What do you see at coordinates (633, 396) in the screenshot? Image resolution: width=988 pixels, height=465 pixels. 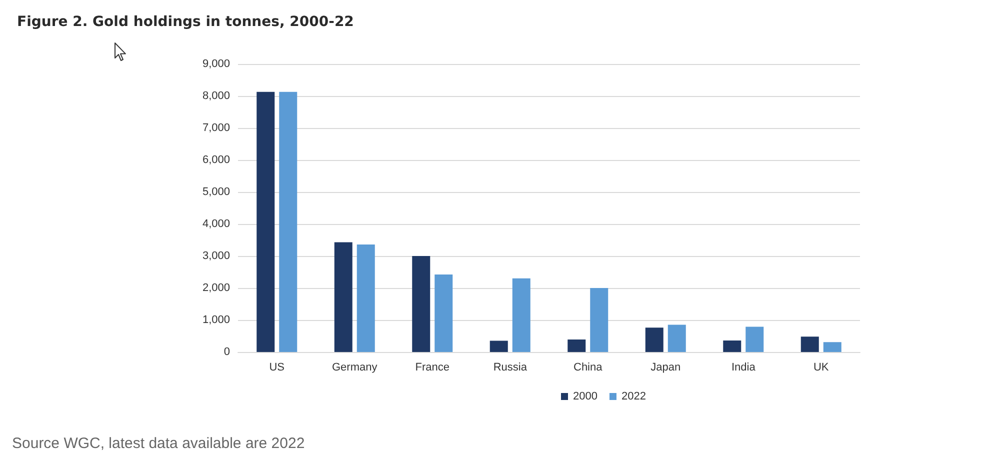 I see `legend-label: 2022` at bounding box center [633, 396].